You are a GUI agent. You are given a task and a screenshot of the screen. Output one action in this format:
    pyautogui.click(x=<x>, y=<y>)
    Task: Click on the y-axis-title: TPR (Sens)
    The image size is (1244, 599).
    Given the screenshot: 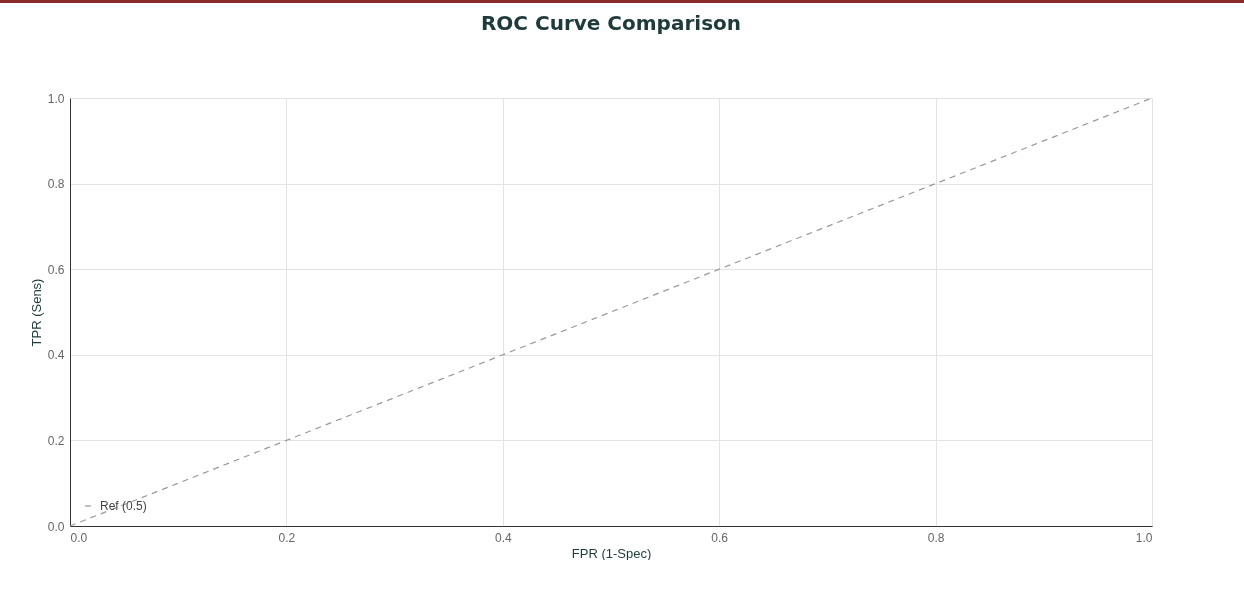 What is the action you would take?
    pyautogui.click(x=36, y=312)
    